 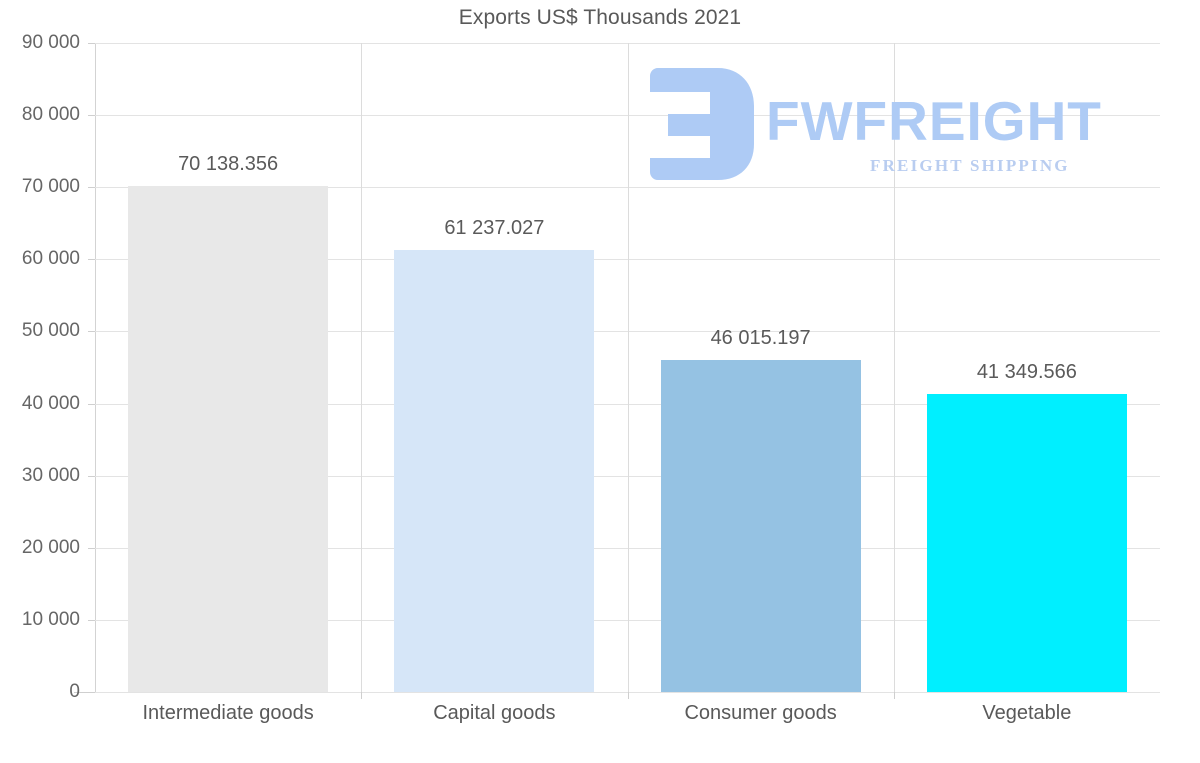 What do you see at coordinates (494, 228) in the screenshot?
I see `bar-value-label: 61 237.027` at bounding box center [494, 228].